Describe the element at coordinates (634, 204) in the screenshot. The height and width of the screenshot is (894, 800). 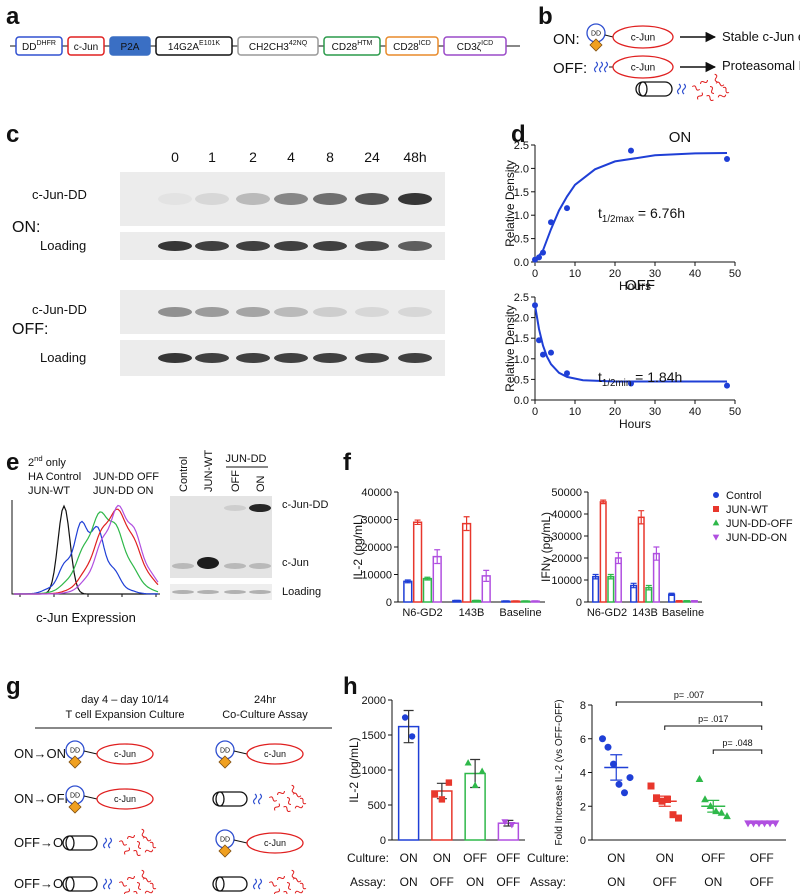
I see `axis` at that location.